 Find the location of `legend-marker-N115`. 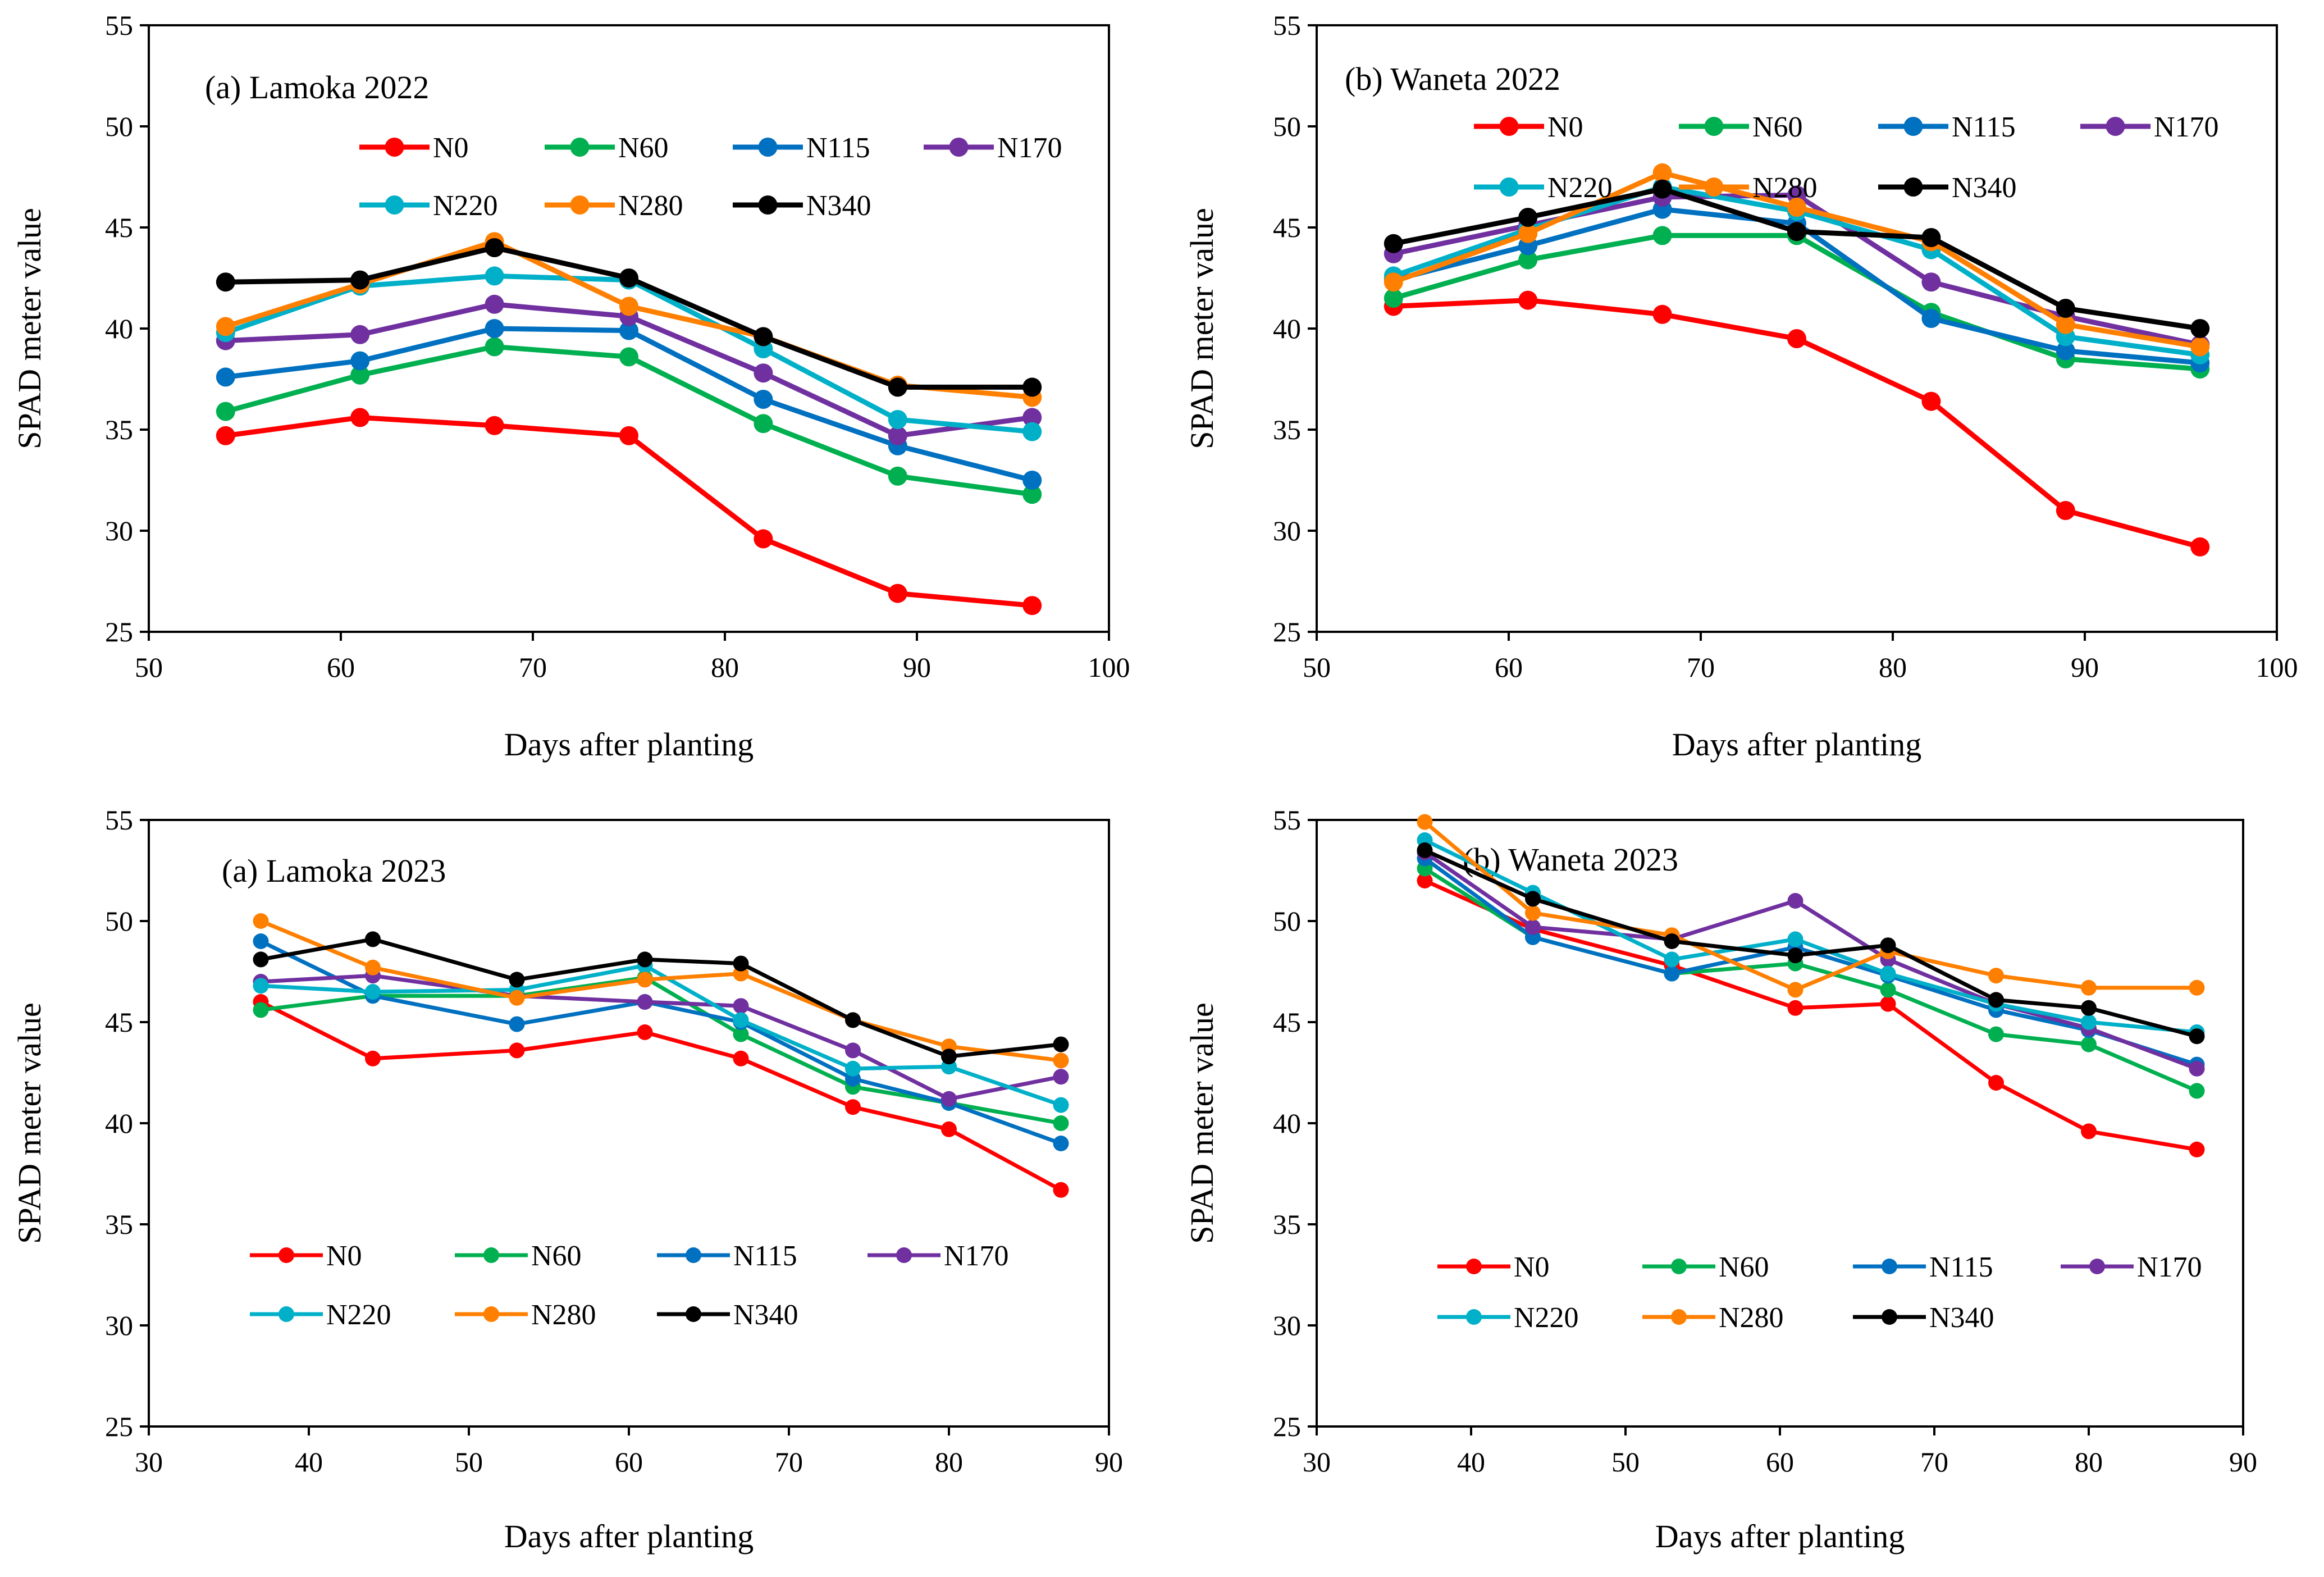

legend-marker-N115 is located at coordinates (693, 1255).